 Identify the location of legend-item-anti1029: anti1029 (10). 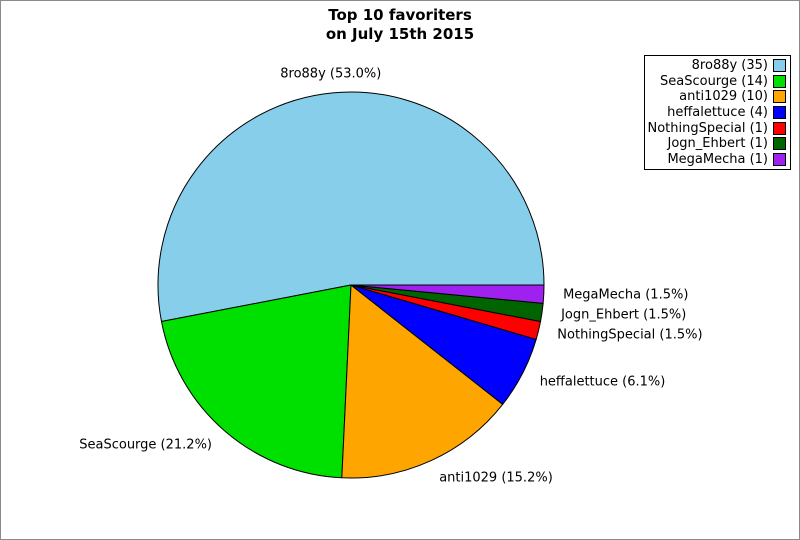
(717, 97).